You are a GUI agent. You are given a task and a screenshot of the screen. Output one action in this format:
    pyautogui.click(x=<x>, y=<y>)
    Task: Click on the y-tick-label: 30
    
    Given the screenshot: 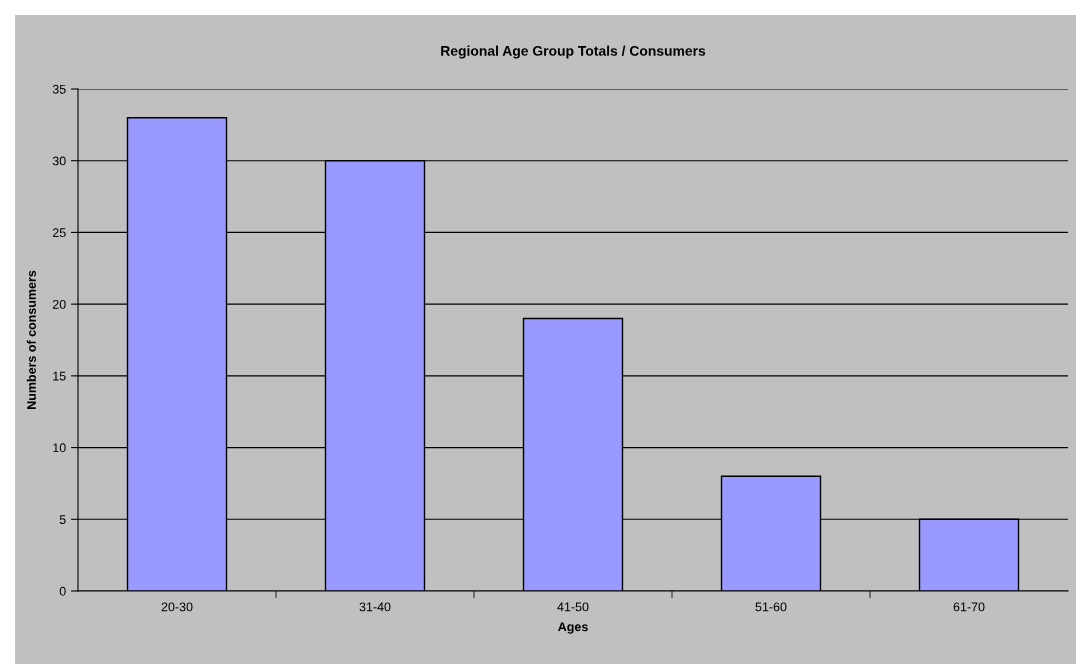 What is the action you would take?
    pyautogui.click(x=59, y=161)
    